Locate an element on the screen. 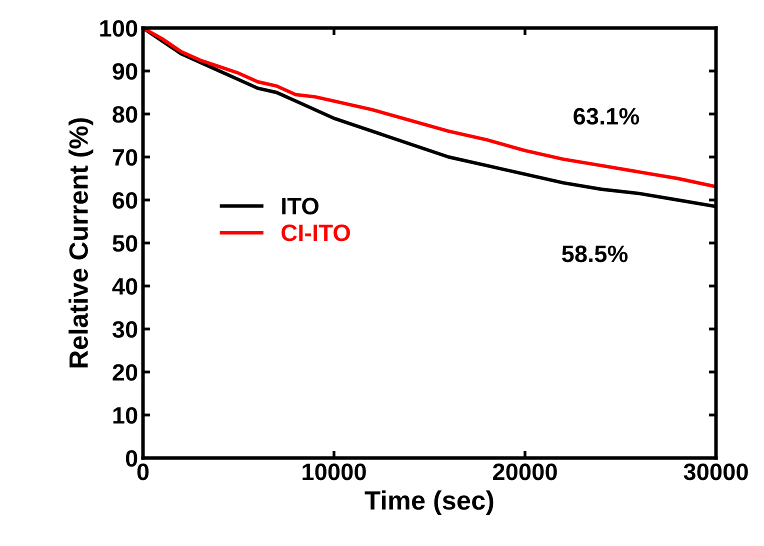 The image size is (764, 546). legend-label: CI-ITO is located at coordinates (316, 233).